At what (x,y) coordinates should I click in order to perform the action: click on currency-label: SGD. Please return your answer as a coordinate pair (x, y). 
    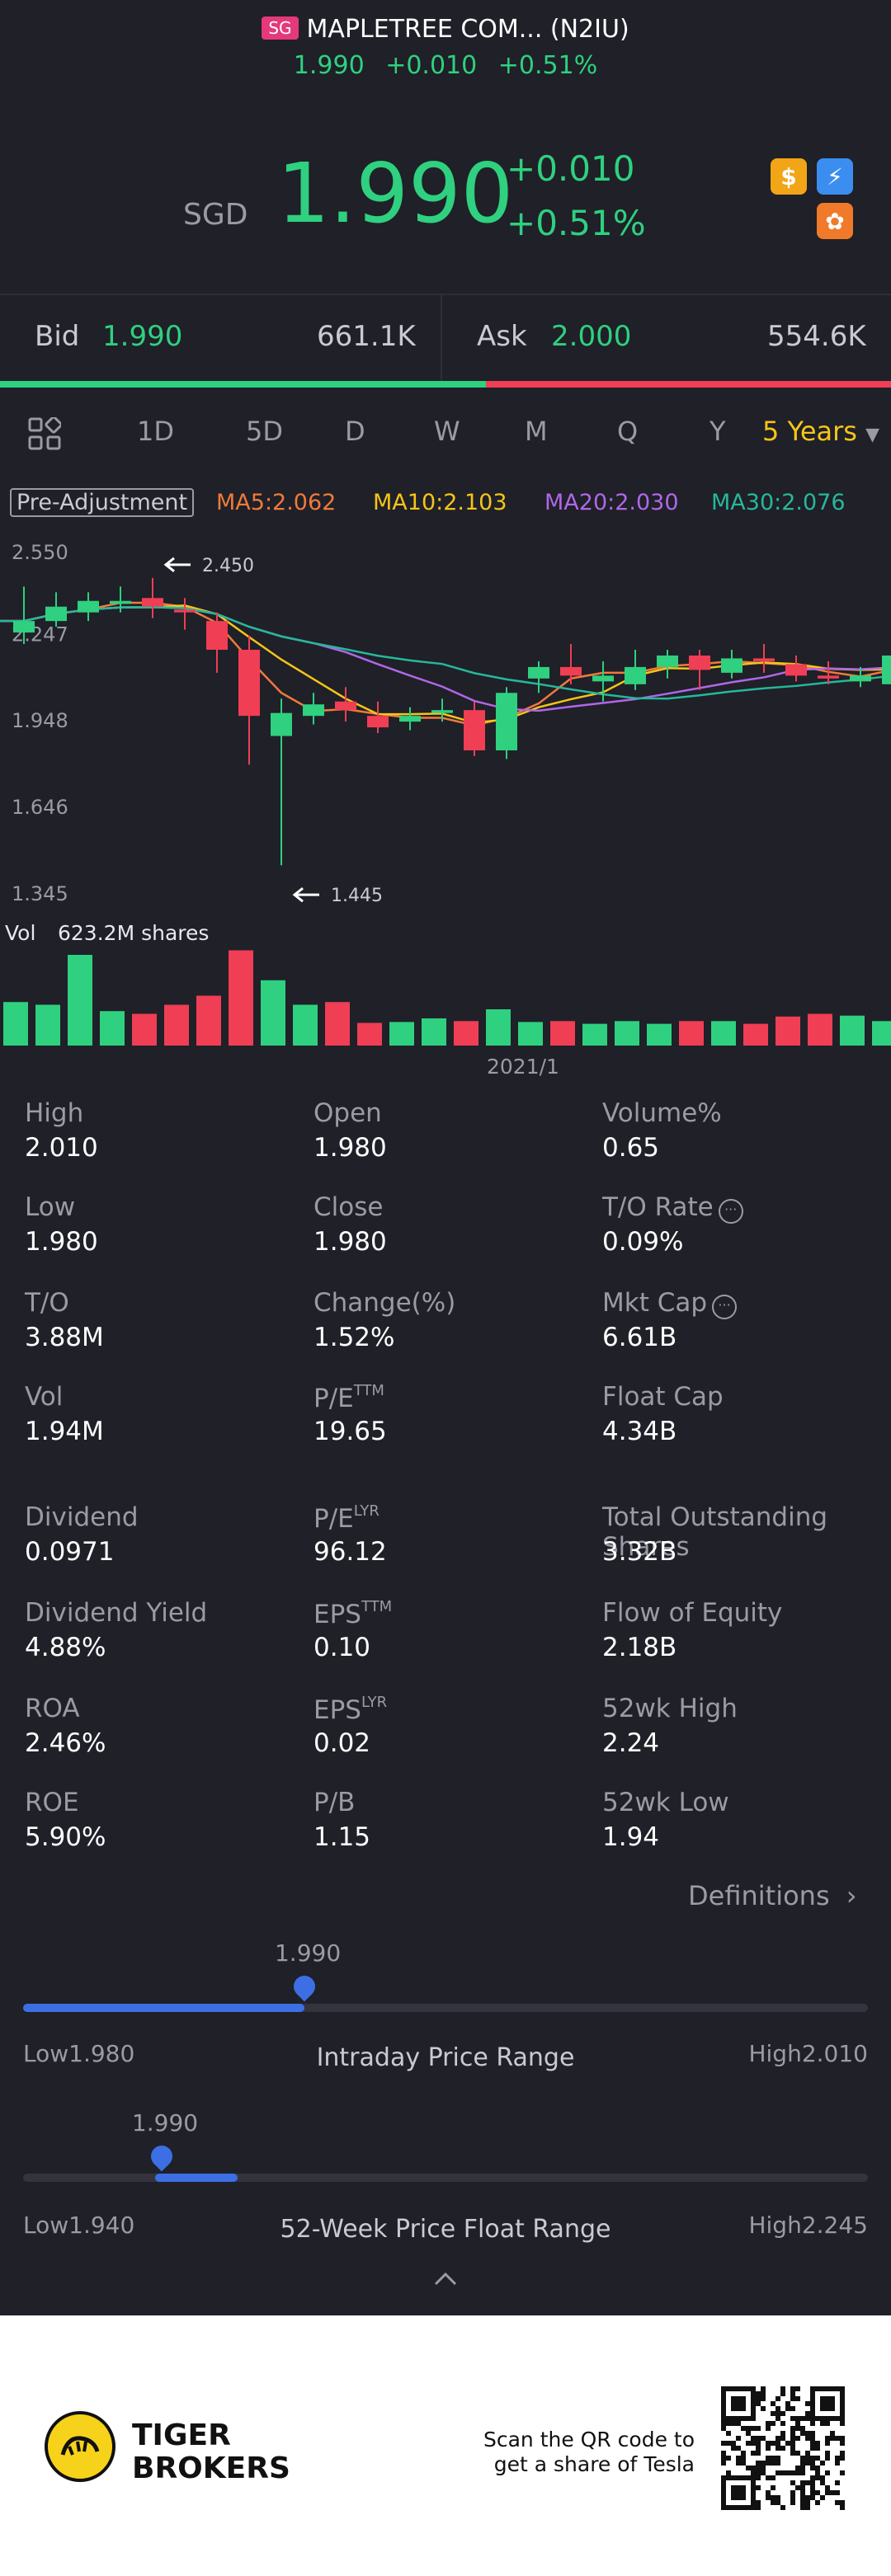
    Looking at the image, I should click on (216, 215).